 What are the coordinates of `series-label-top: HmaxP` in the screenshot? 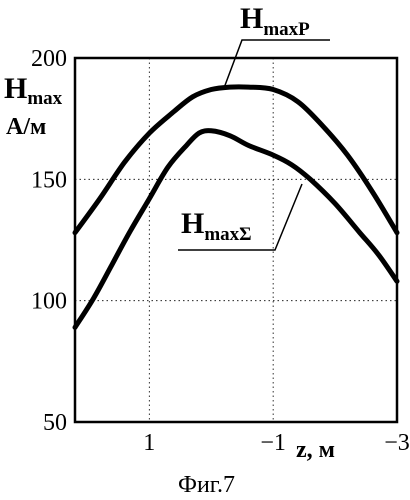 It's located at (277, 45).